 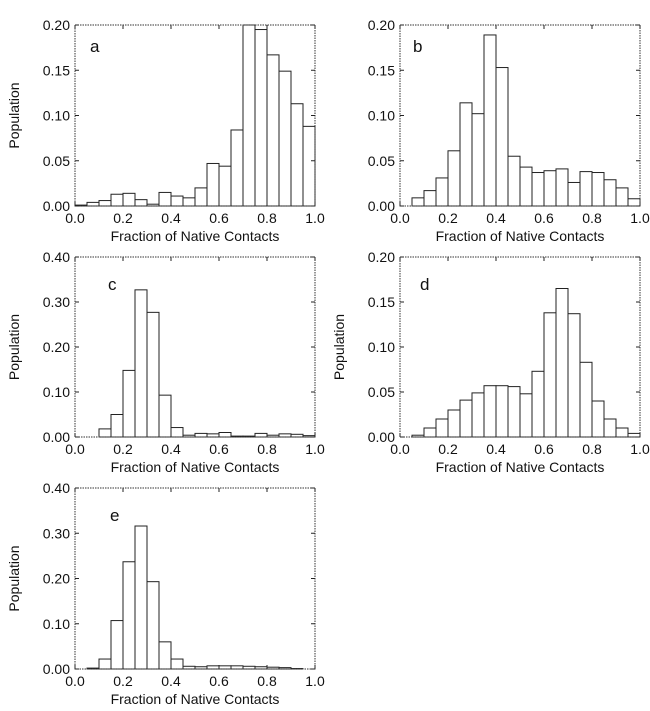 What do you see at coordinates (14, 115) in the screenshot?
I see `y-axis-title: Population` at bounding box center [14, 115].